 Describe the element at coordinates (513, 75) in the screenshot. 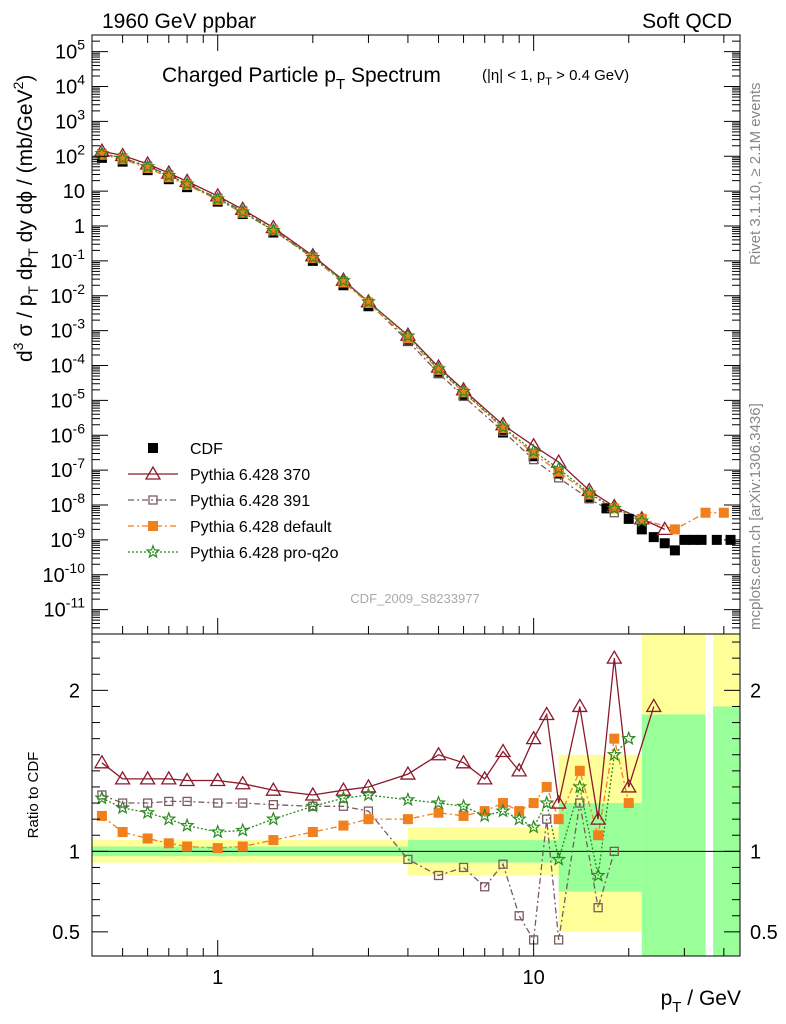

I see `title-cut: (|η| < 1, p` at that location.